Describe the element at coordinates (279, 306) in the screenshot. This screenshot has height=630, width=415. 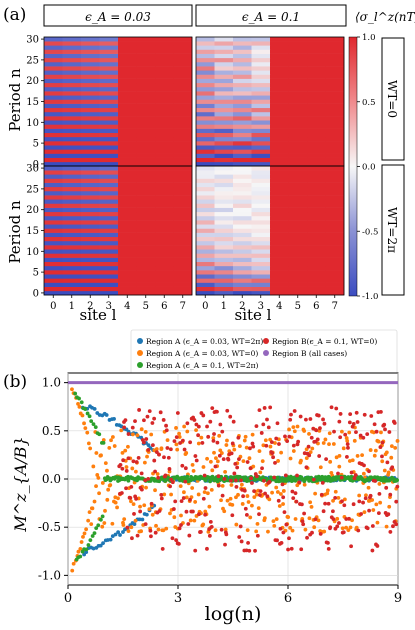
I see `x-tick-label: 4` at that location.